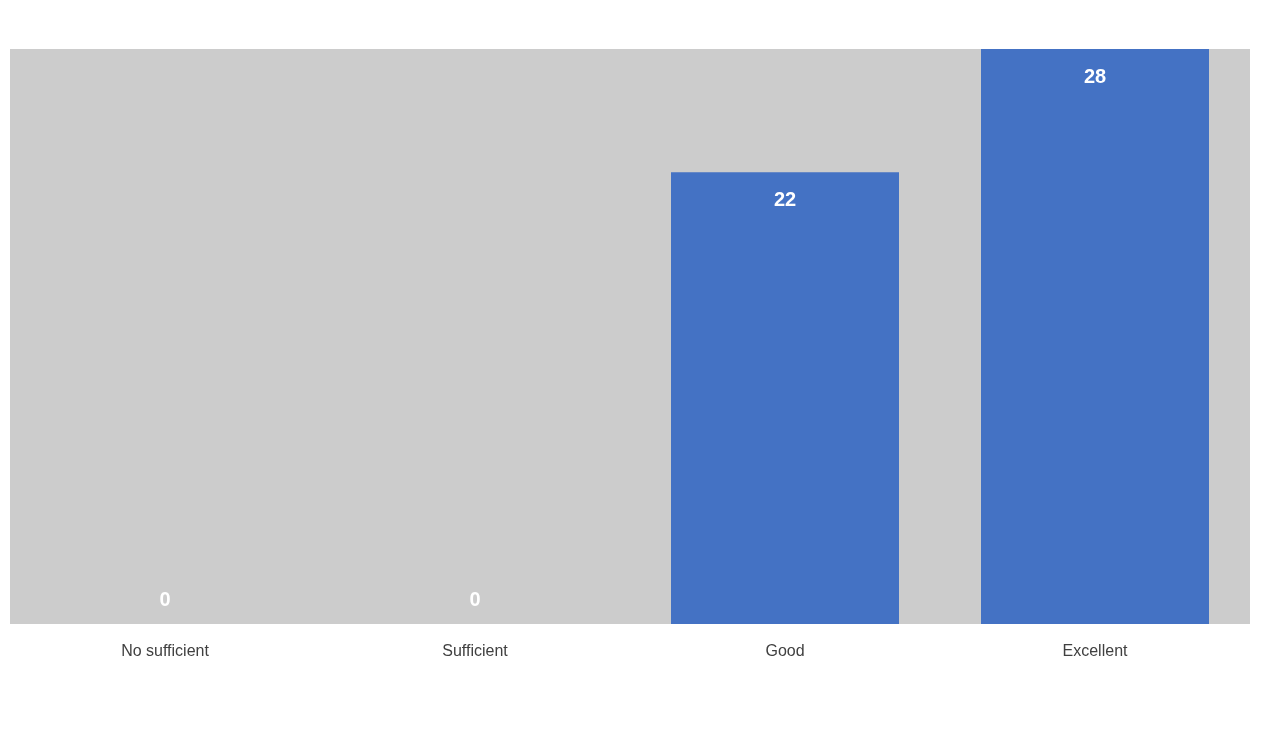 Image resolution: width=1262 pixels, height=735 pixels. Describe the element at coordinates (1095, 76) in the screenshot. I see `data-label: 28` at that location.